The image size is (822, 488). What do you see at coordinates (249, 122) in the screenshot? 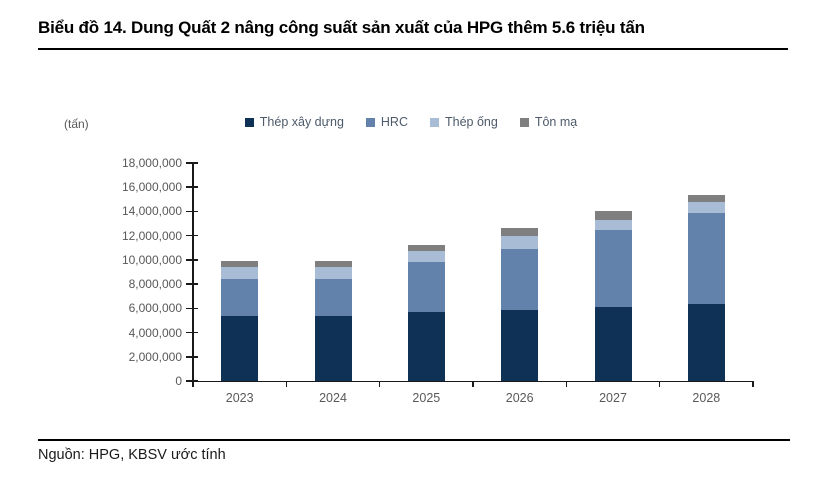
I see `legend-swatch-thep-xay-dung` at bounding box center [249, 122].